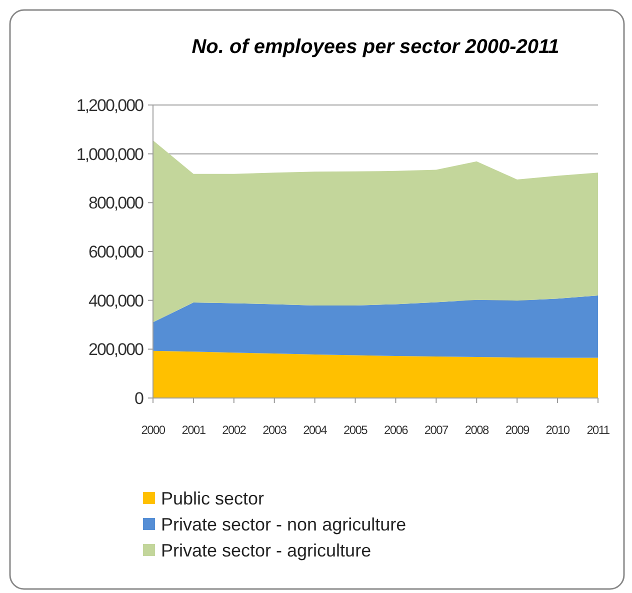  Describe the element at coordinates (116, 203) in the screenshot. I see `y-tick-label: 800,000` at that location.